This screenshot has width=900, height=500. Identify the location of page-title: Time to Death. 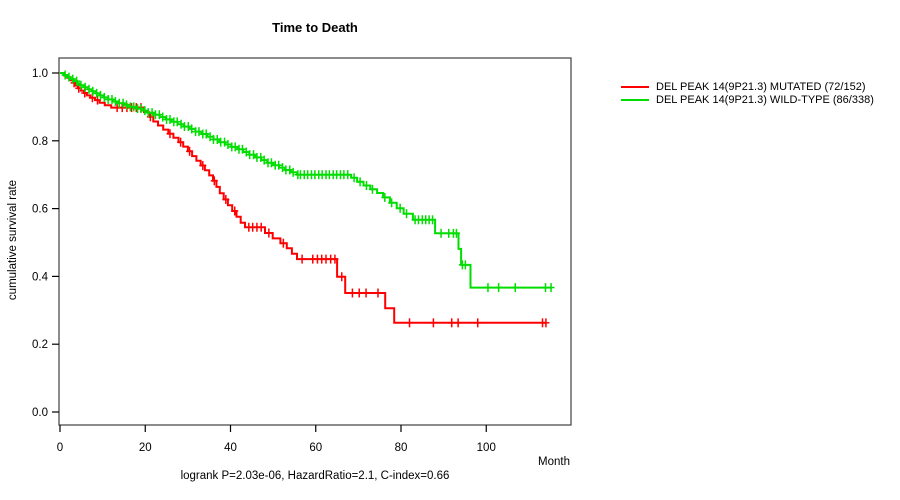
(315, 27).